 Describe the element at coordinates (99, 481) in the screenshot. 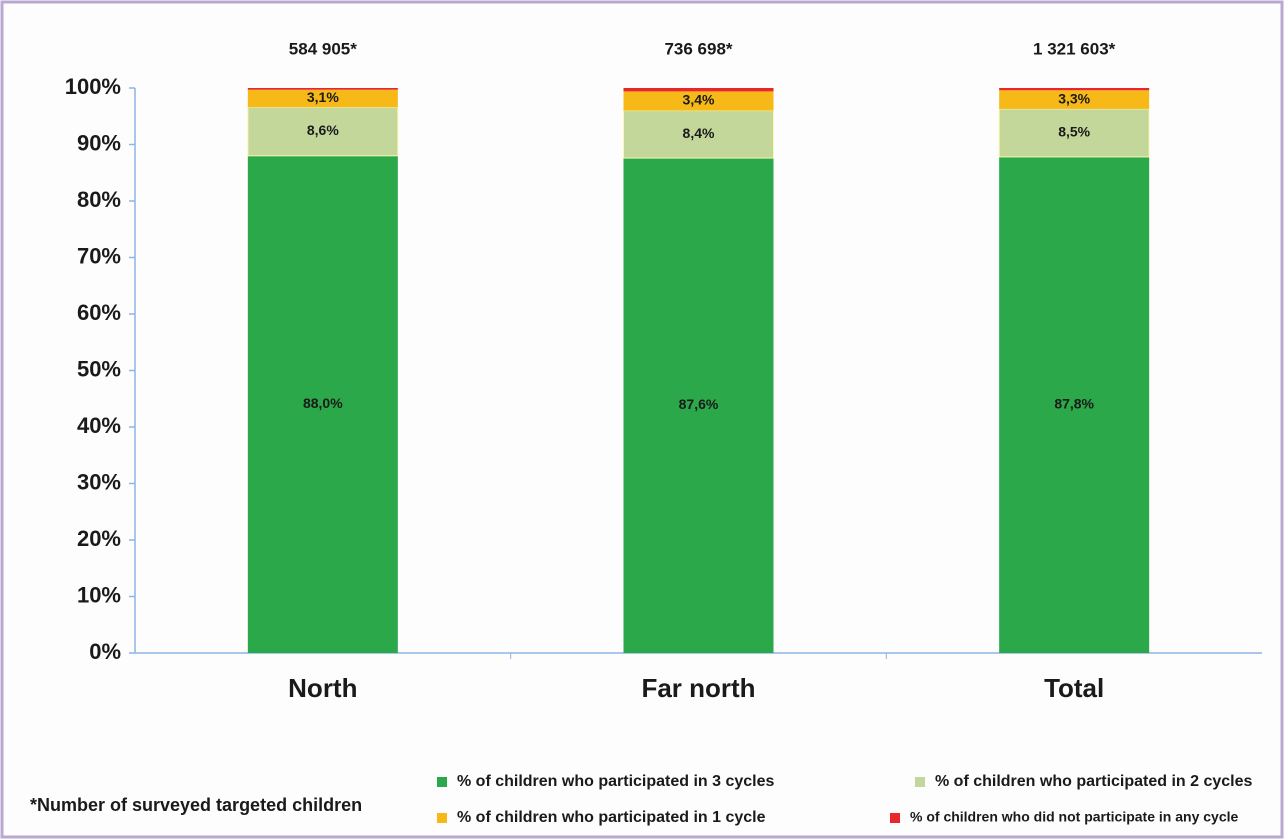

I see `y-tick-label: 30%` at that location.